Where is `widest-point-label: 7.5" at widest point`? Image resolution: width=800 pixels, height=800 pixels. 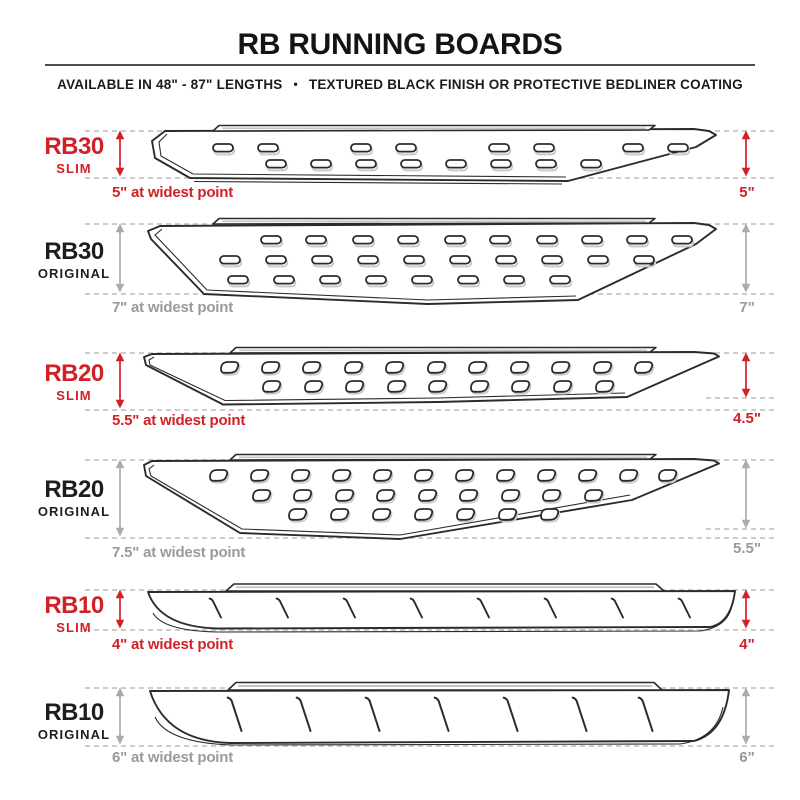
widest-point-label: 7.5" at widest point is located at coordinates (179, 552).